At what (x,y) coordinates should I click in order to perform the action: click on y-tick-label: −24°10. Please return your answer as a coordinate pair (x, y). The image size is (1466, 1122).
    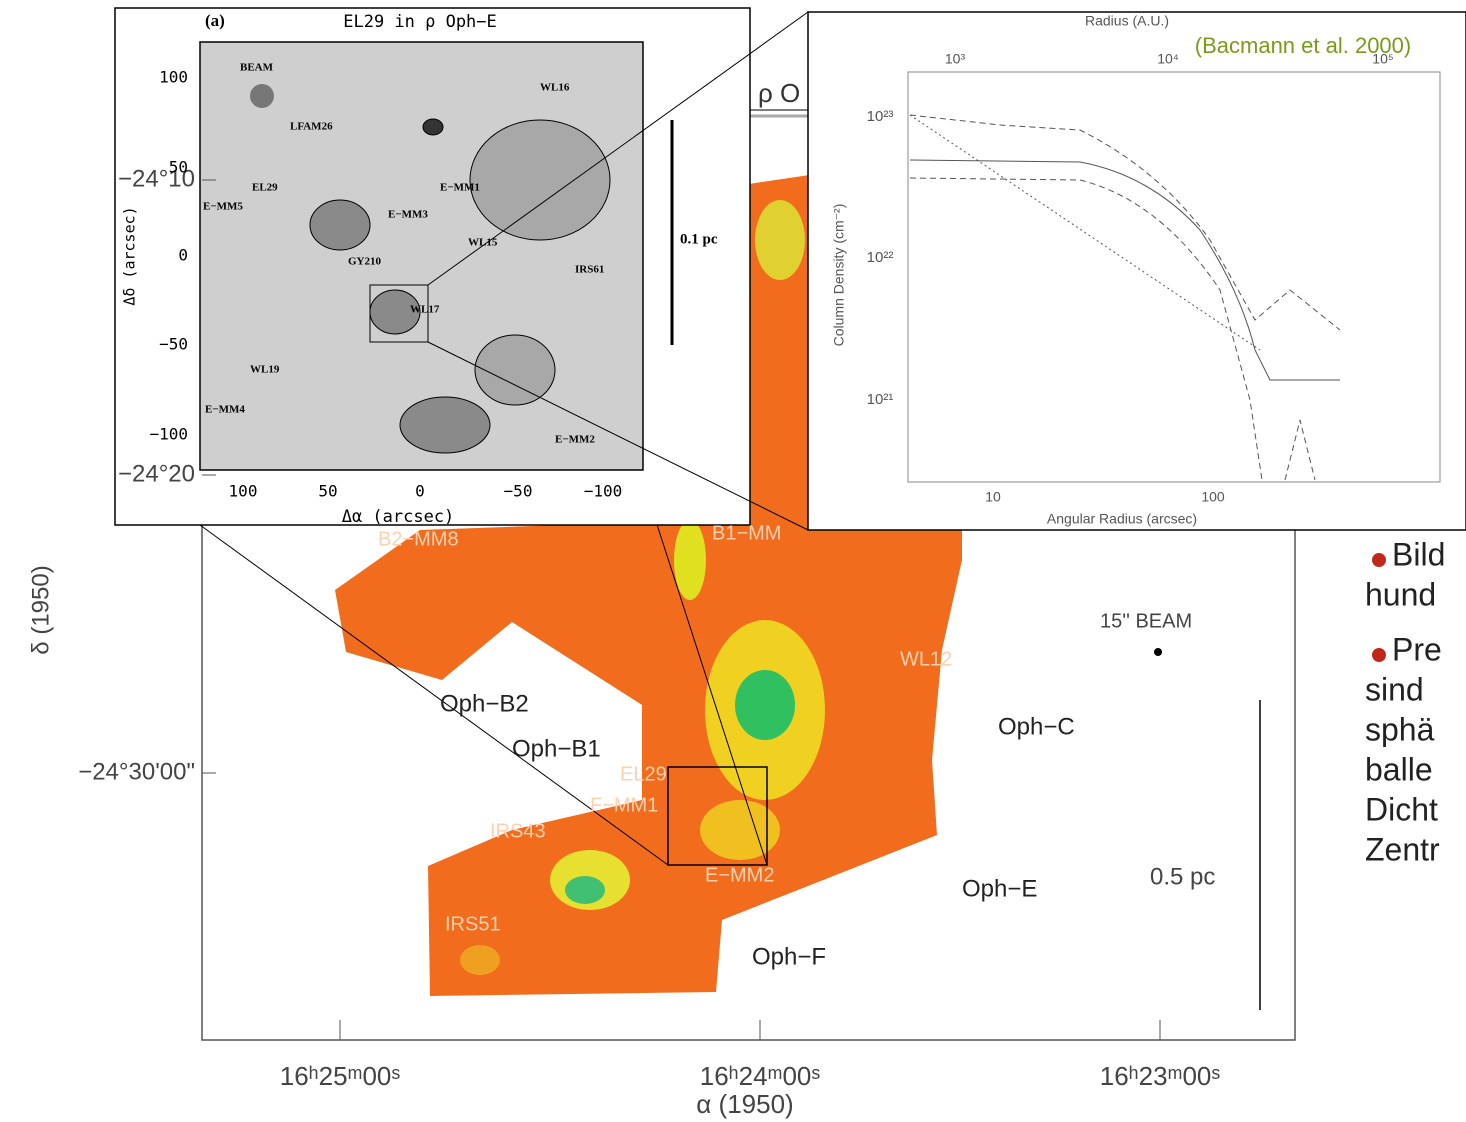
    Looking at the image, I should click on (156, 178).